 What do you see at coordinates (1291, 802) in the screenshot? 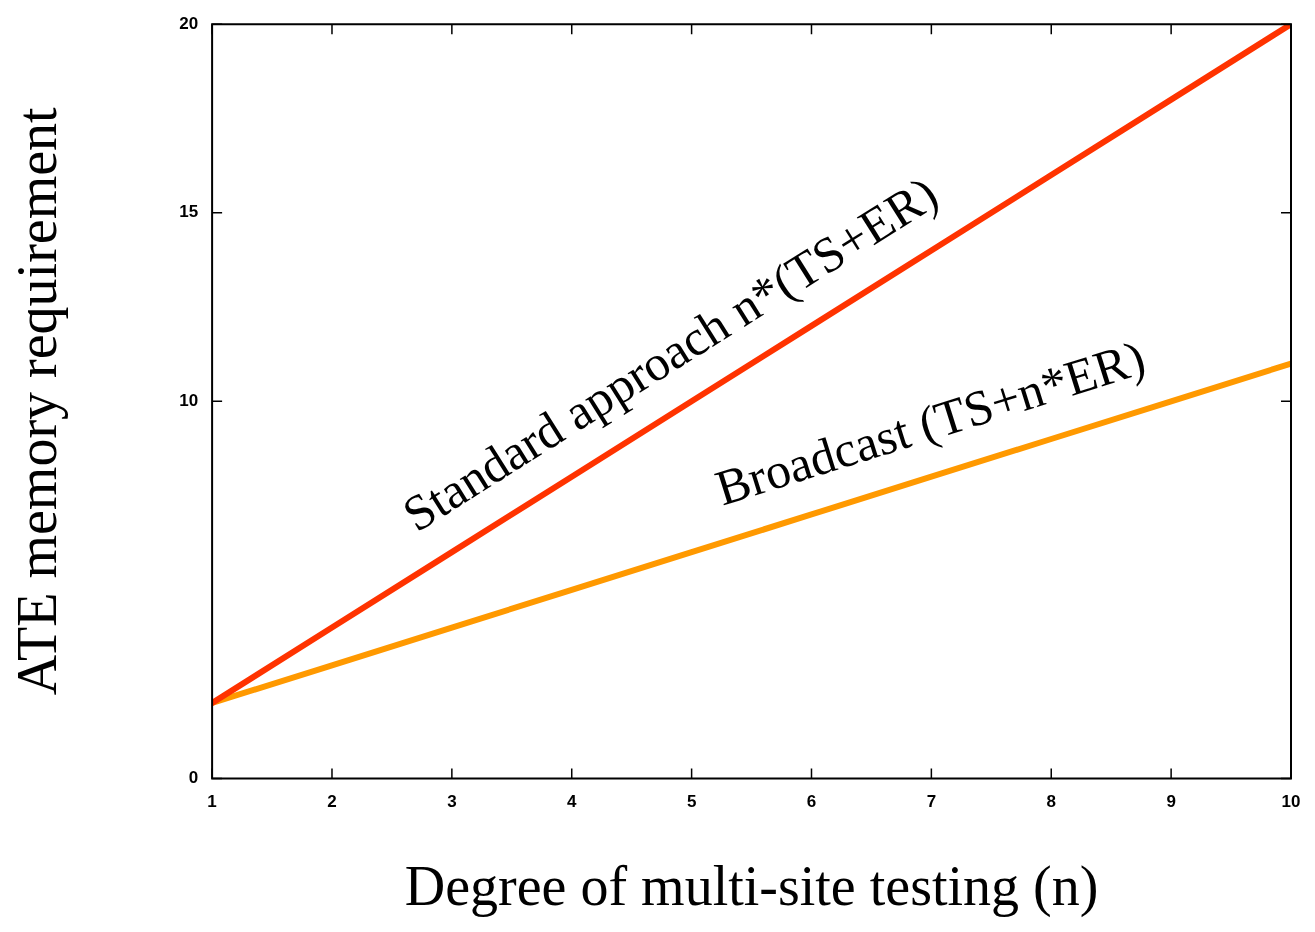
I see `x-tick-label: 10` at bounding box center [1291, 802].